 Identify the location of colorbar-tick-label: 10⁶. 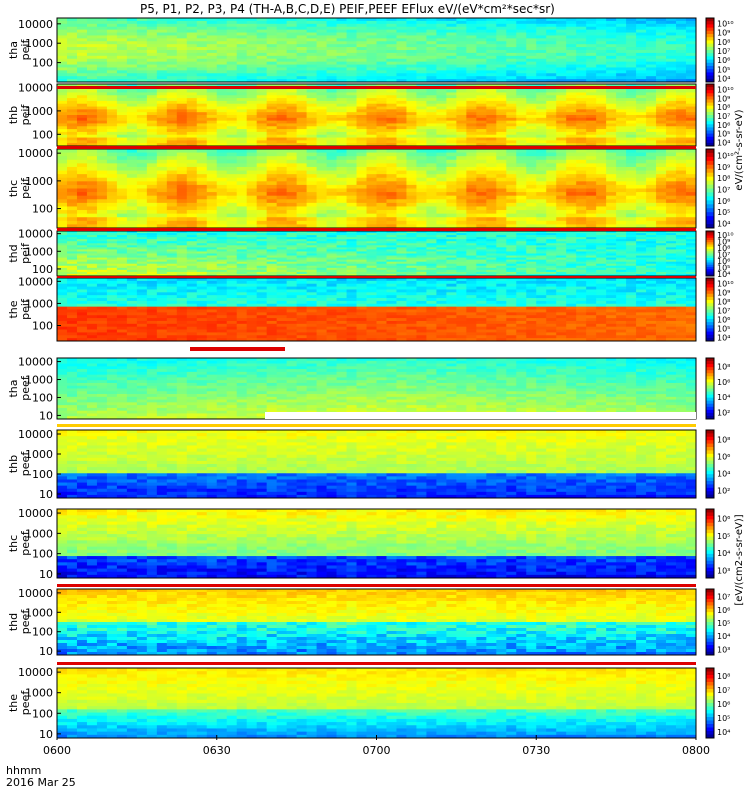
(723, 125).